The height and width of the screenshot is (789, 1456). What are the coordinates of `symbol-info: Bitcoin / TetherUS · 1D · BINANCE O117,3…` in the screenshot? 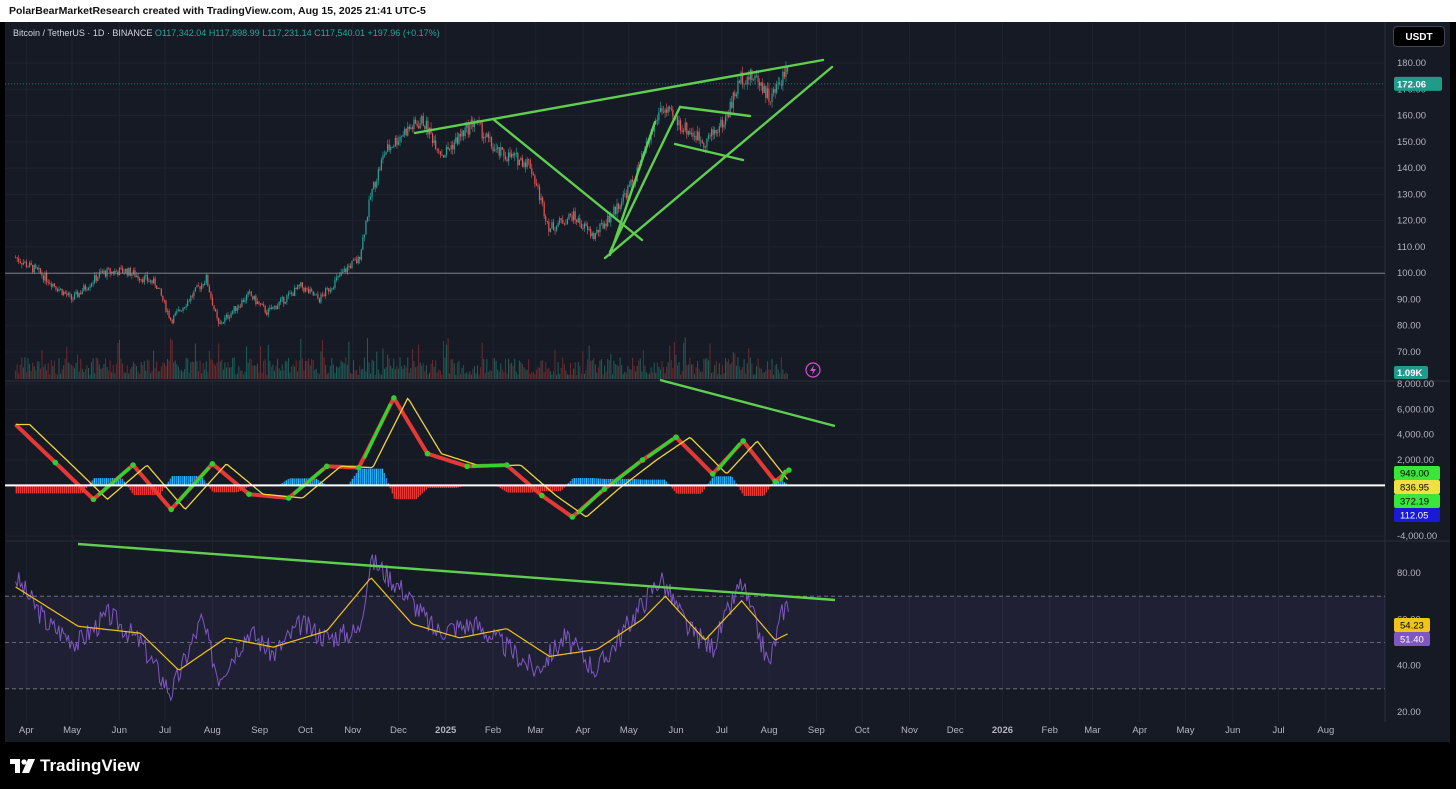 It's located at (226, 33).